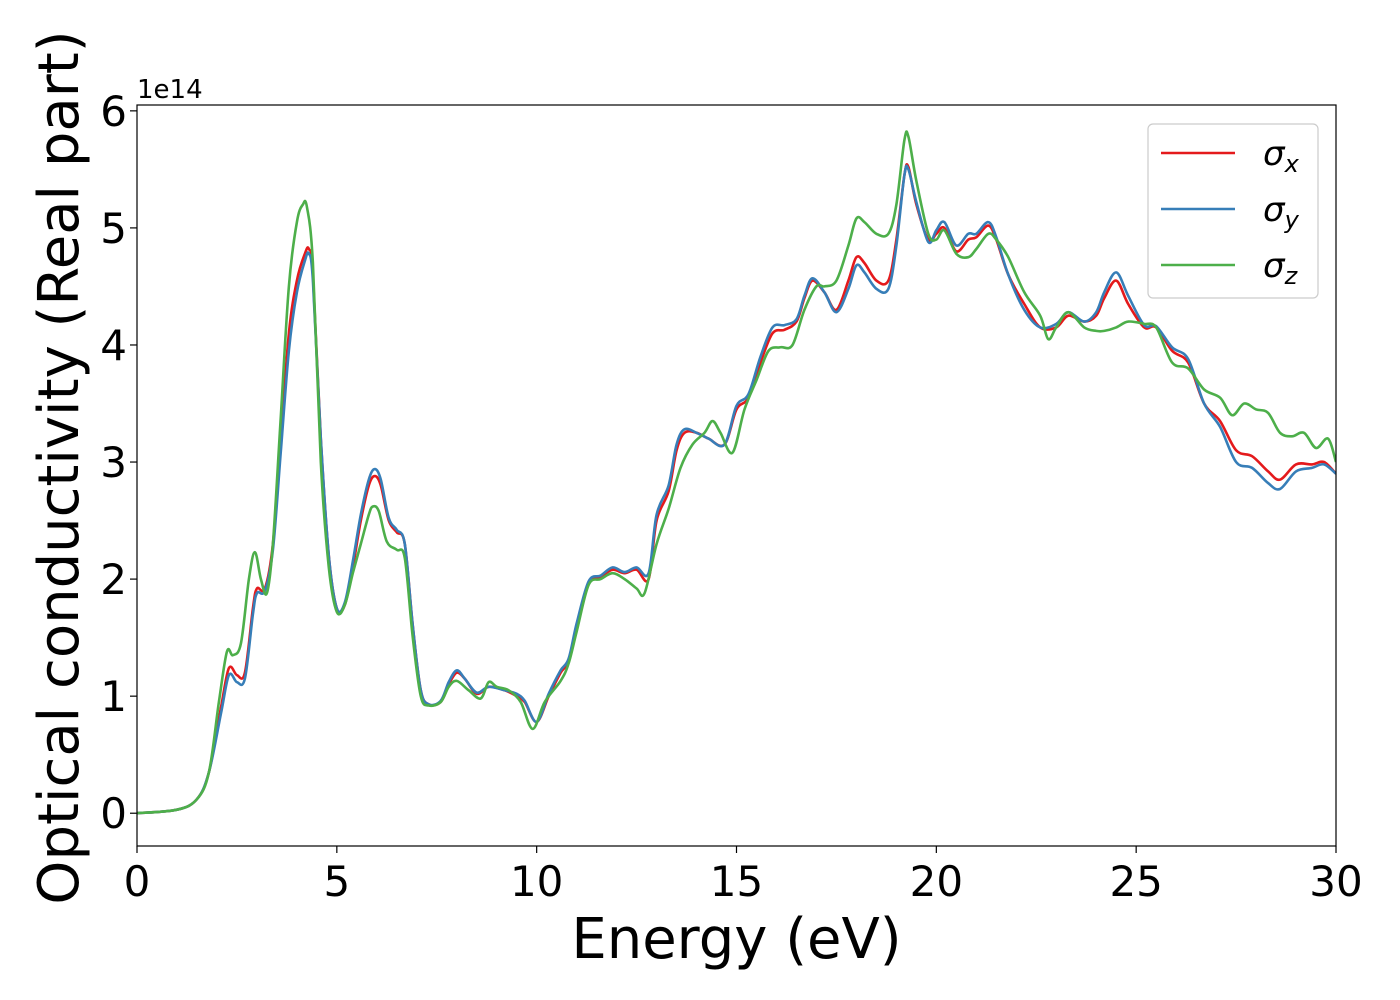 The image size is (1400, 1000). Describe the element at coordinates (1135, 881) in the screenshot. I see `x-tick-label: 25` at that location.